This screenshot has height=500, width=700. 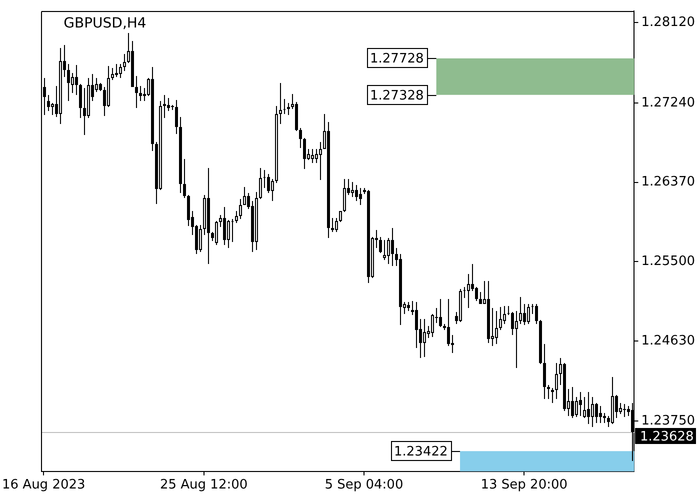 I want to click on annotation: 1.27728, so click(x=397, y=58).